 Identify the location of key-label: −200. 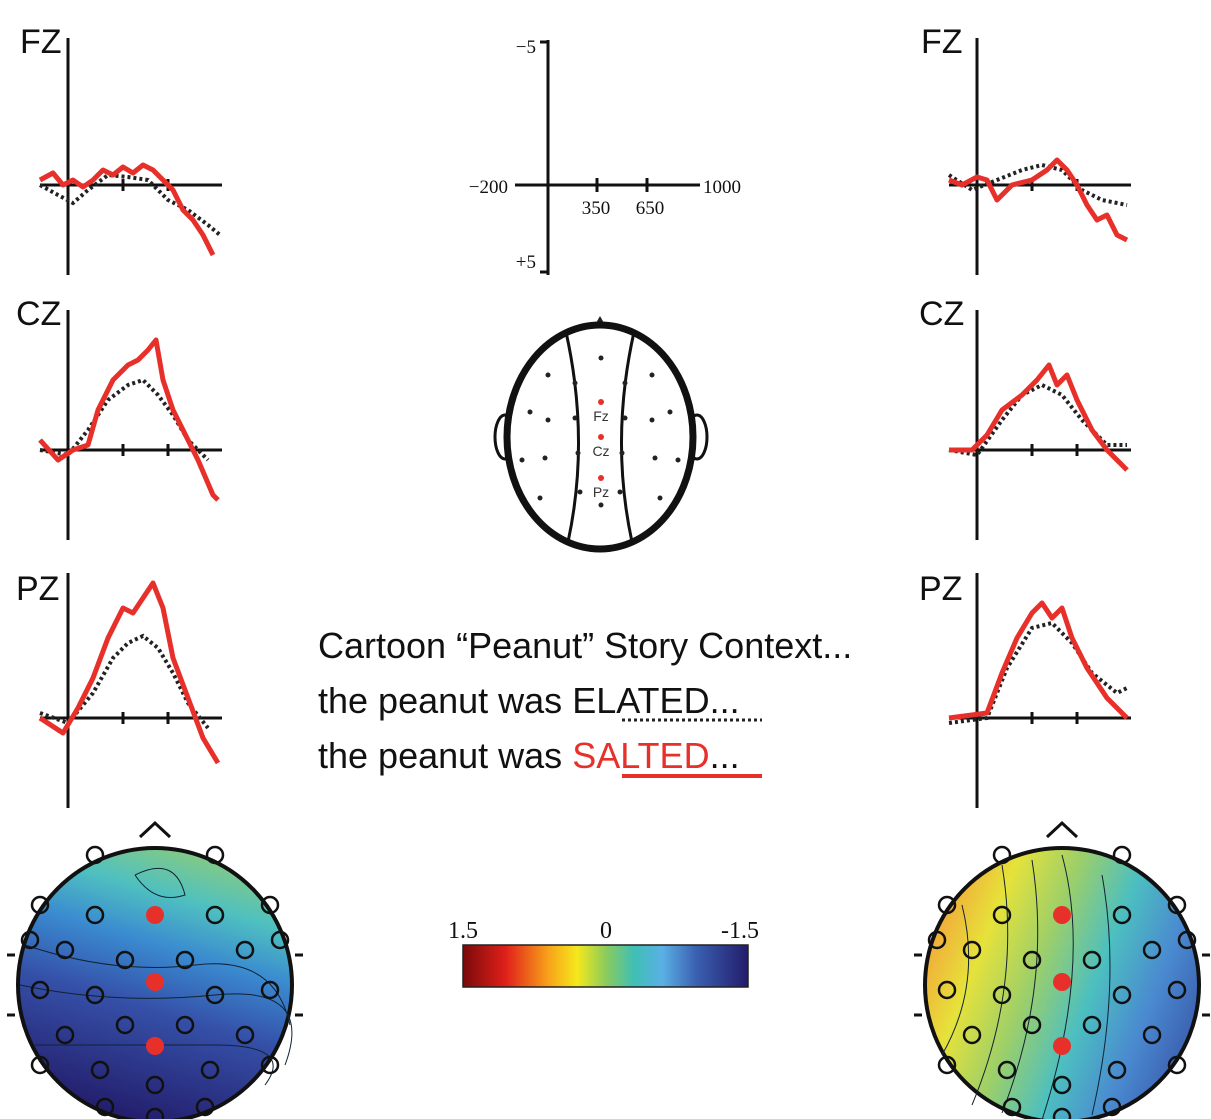
(488, 187).